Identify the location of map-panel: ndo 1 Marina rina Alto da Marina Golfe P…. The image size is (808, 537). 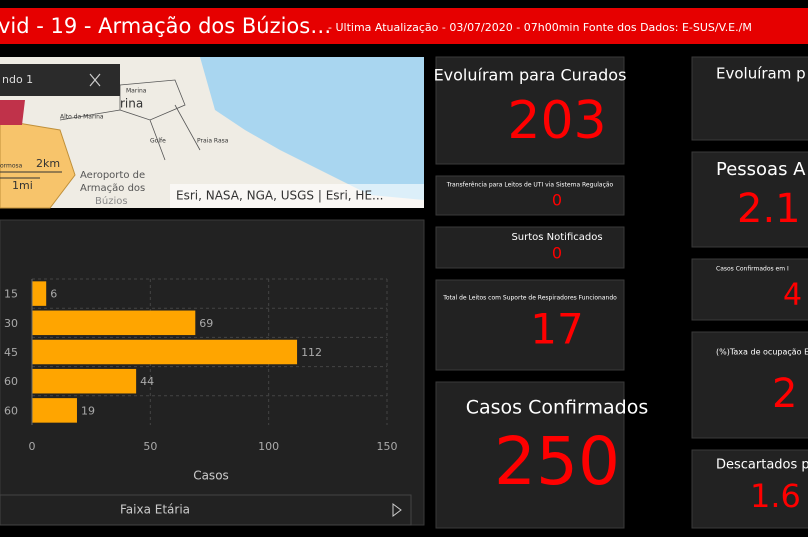
(212, 133).